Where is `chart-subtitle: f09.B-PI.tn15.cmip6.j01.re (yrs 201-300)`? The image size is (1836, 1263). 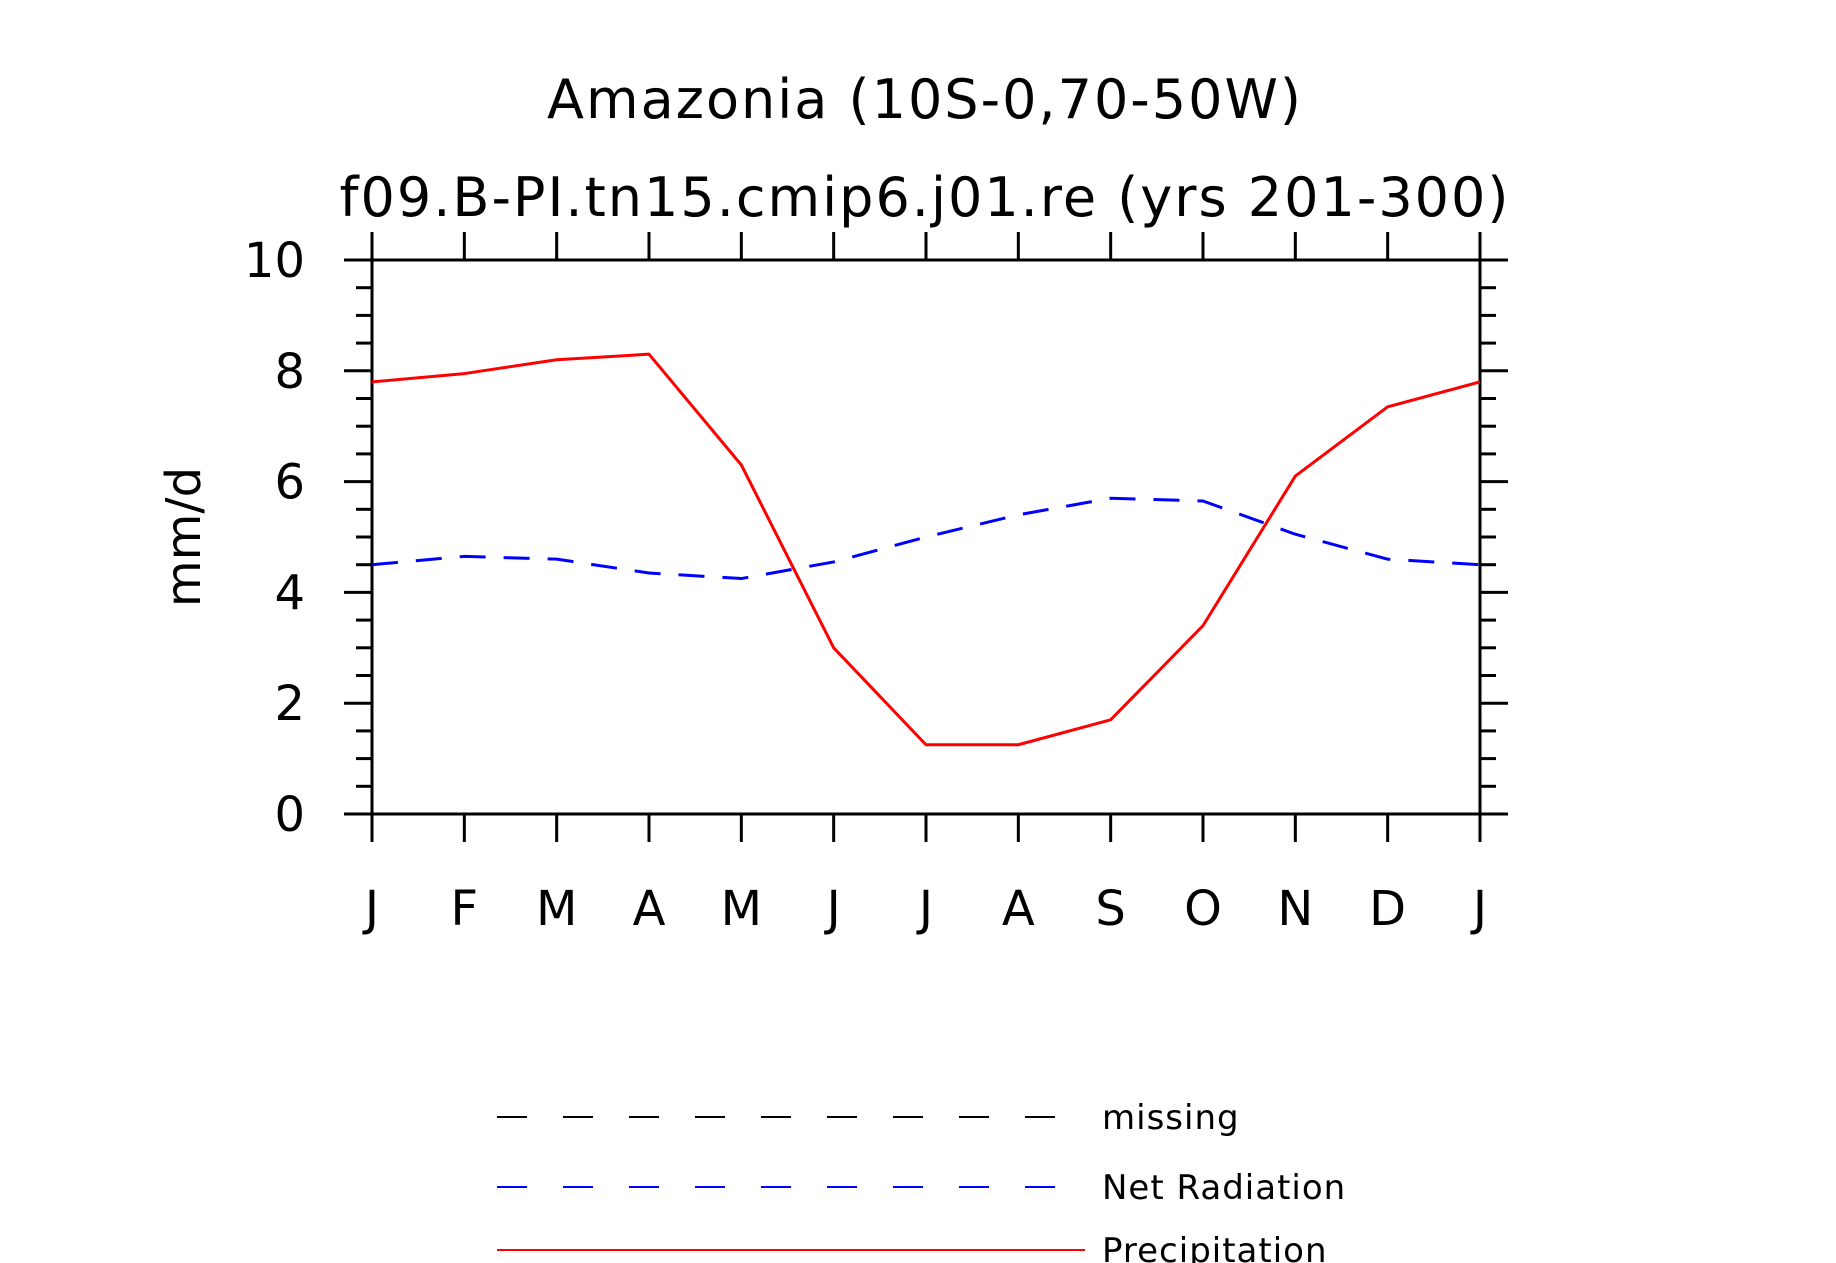 chart-subtitle: f09.B-PI.tn15.cmip6.j01.re (yrs 201-300) is located at coordinates (925, 197).